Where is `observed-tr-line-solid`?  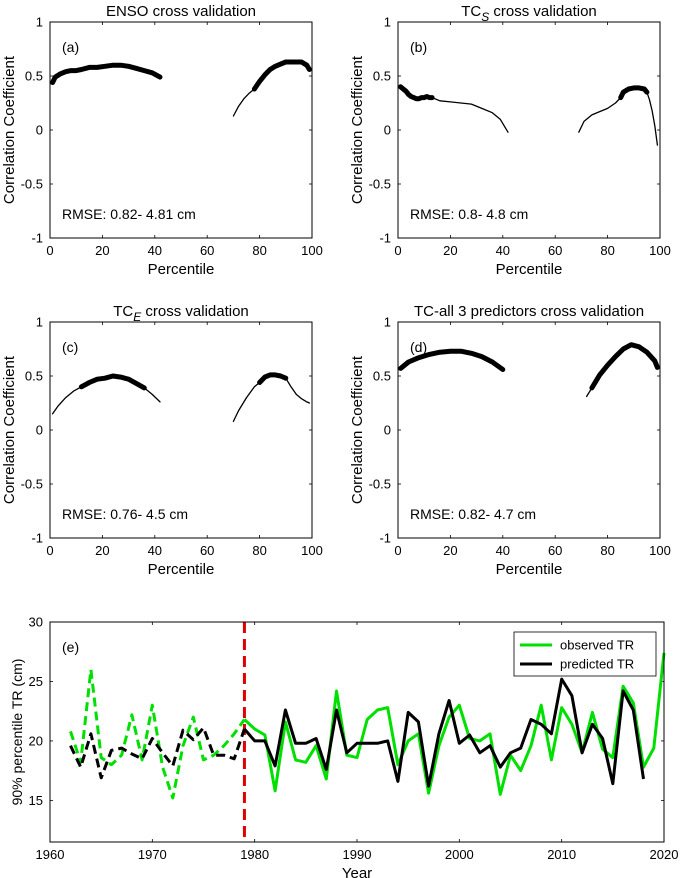
observed-tr-line-solid is located at coordinates (454, 724).